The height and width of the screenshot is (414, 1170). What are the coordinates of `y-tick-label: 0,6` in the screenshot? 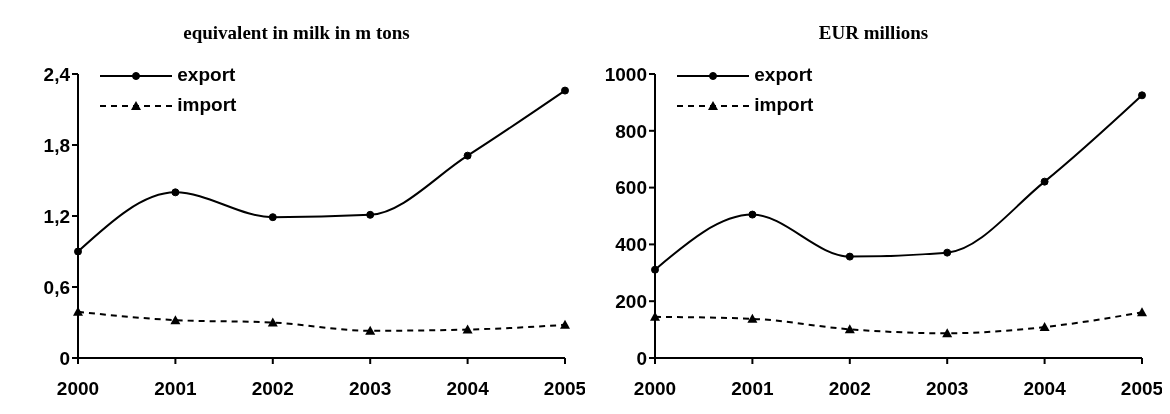 It's located at (56, 287).